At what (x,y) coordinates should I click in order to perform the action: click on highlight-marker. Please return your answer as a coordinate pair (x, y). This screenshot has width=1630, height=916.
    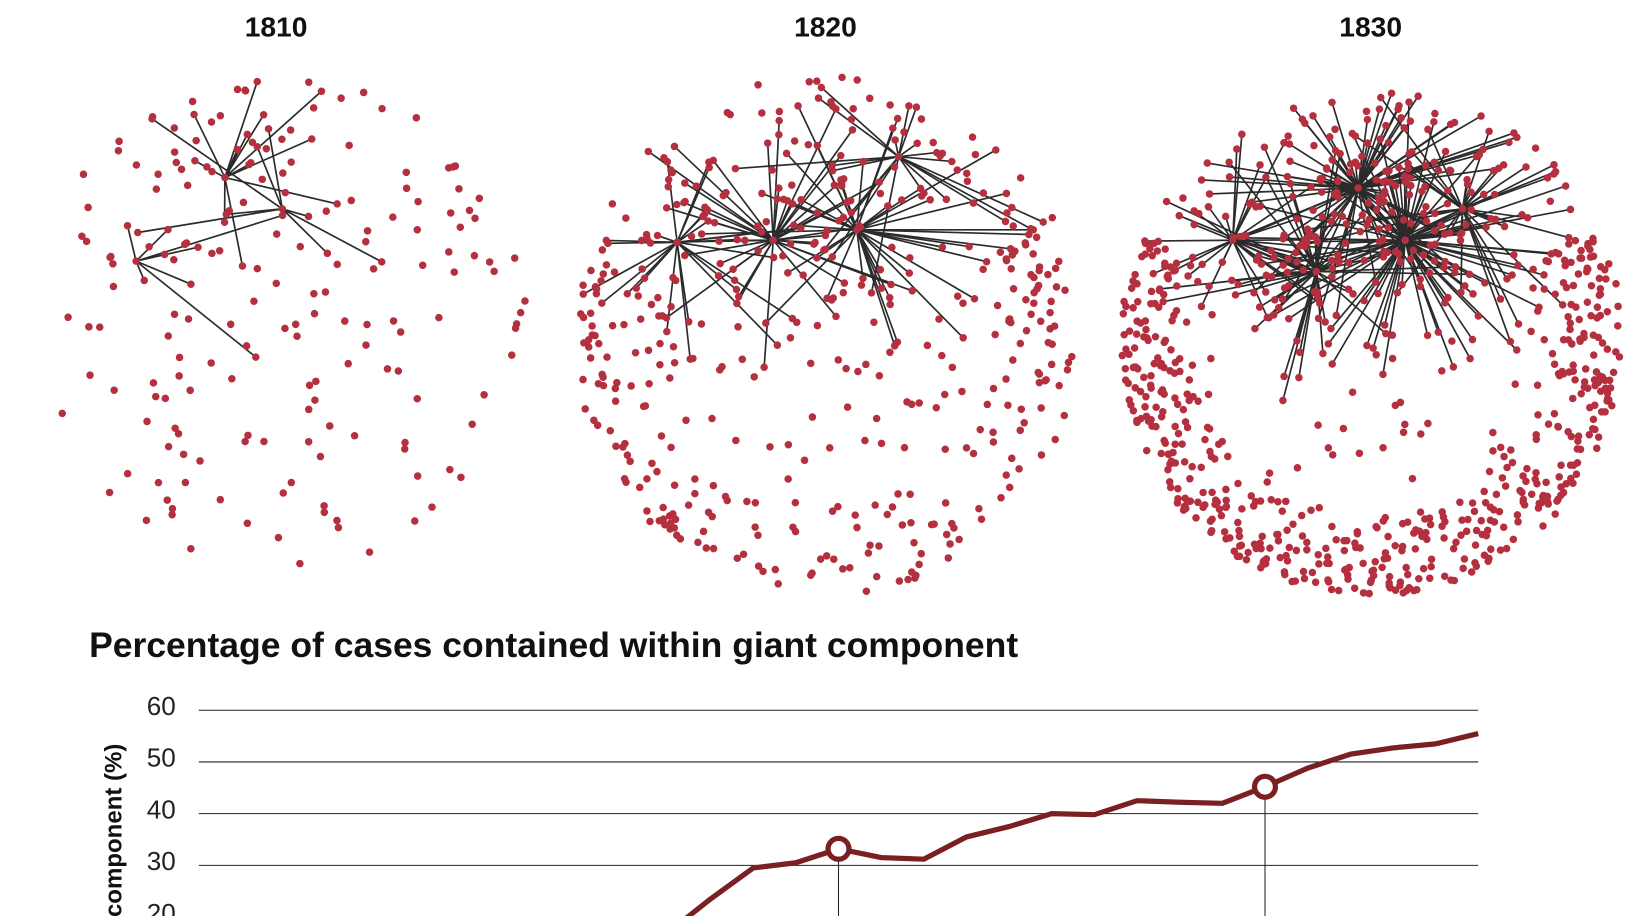
    Looking at the image, I should click on (1265, 786).